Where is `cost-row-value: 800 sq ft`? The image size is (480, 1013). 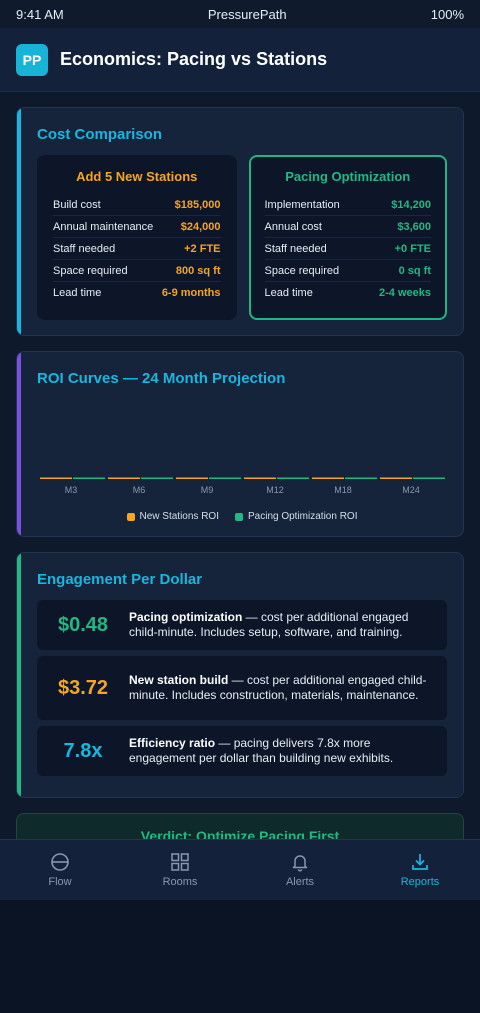
cost-row-value: 800 sq ft is located at coordinates (198, 270).